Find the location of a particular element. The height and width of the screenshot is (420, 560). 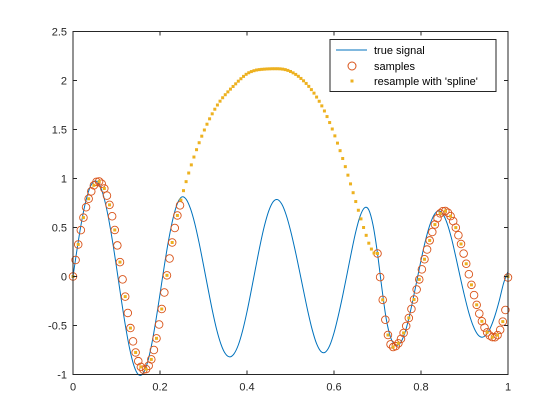

x-tick-label: 0.8 is located at coordinates (420, 388).